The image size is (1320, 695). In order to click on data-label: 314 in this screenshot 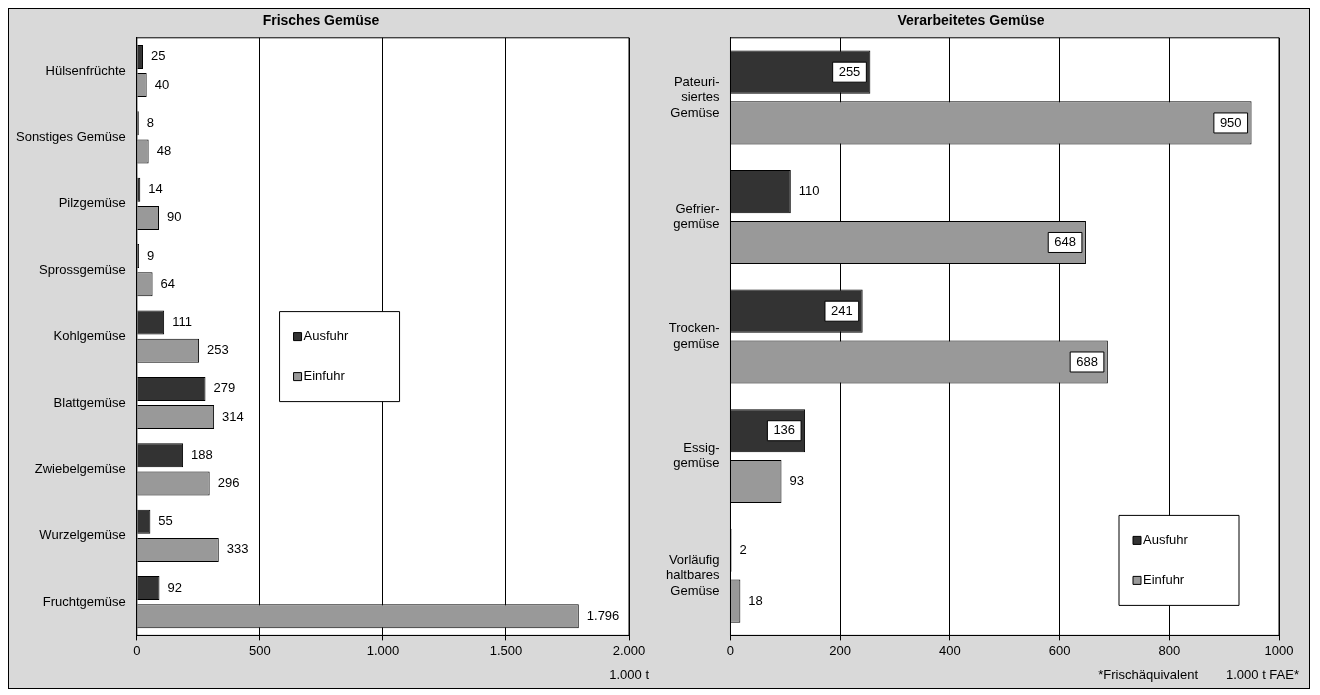, I will do `click(233, 416)`.